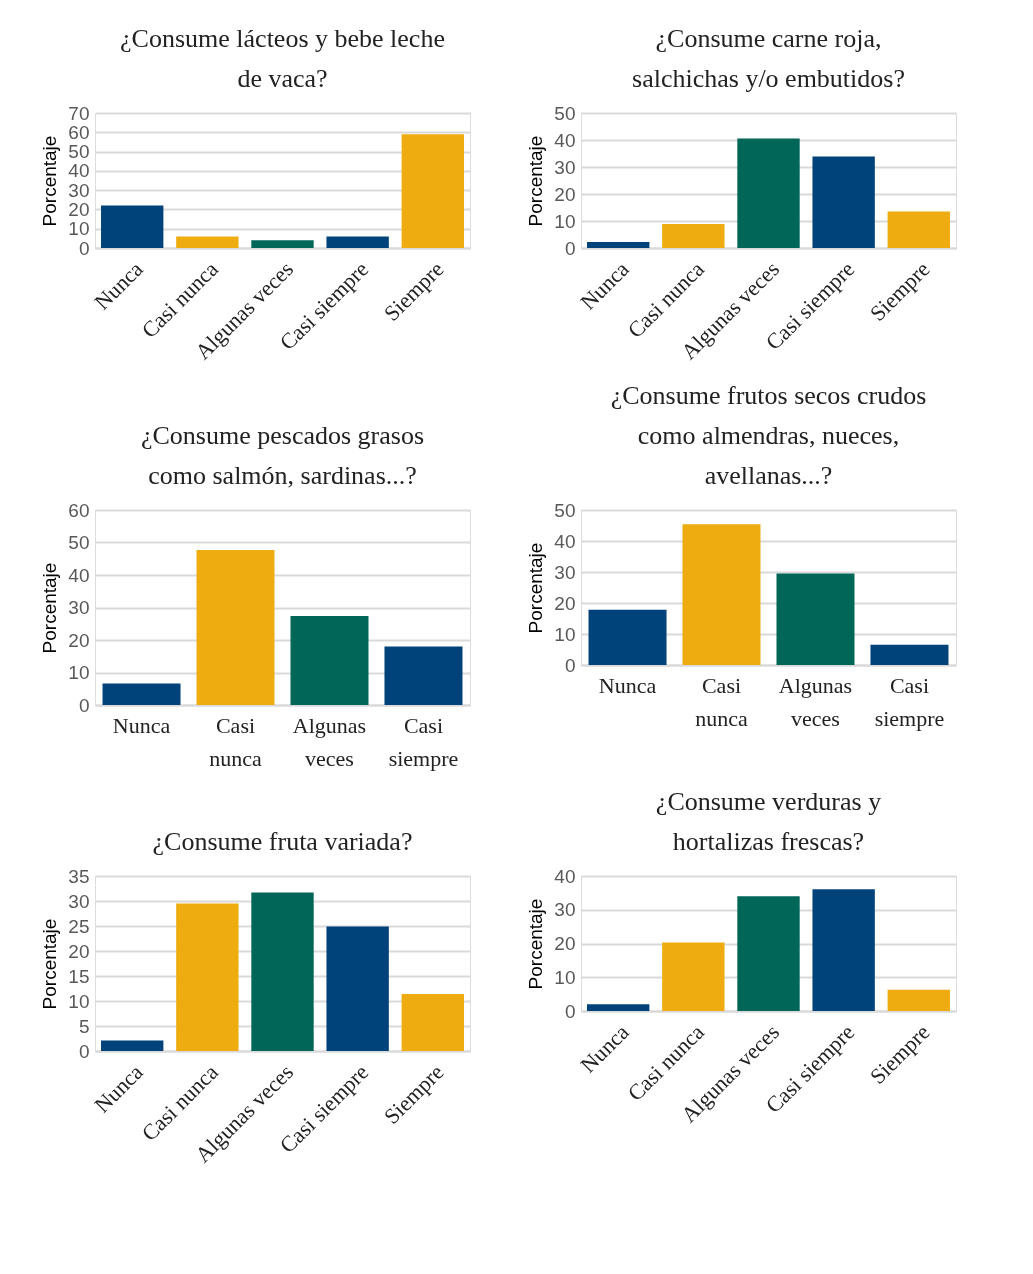  I want to click on y-tick-label: 35, so click(79, 876).